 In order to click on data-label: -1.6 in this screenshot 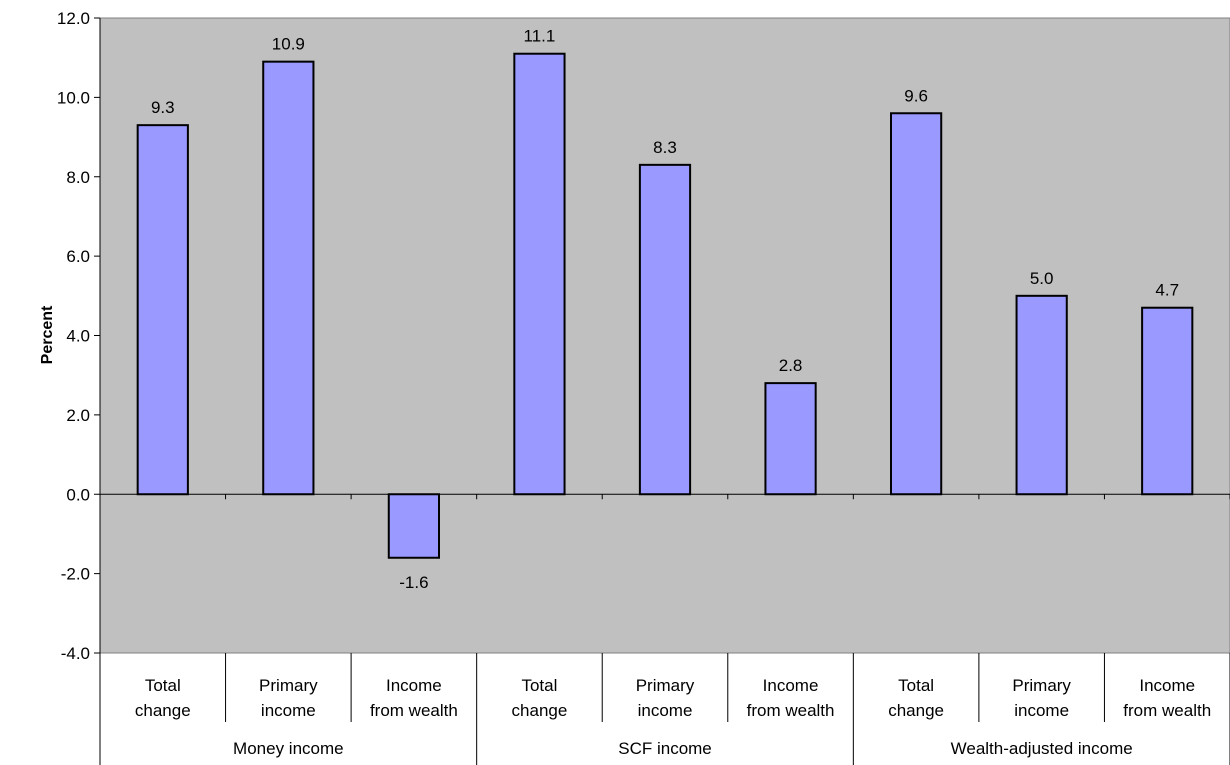, I will do `click(413, 582)`.